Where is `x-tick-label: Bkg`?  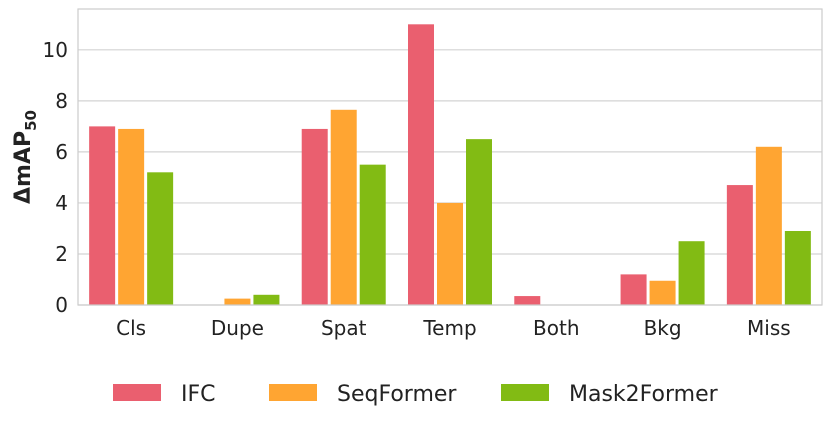
x-tick-label: Bkg is located at coordinates (663, 328).